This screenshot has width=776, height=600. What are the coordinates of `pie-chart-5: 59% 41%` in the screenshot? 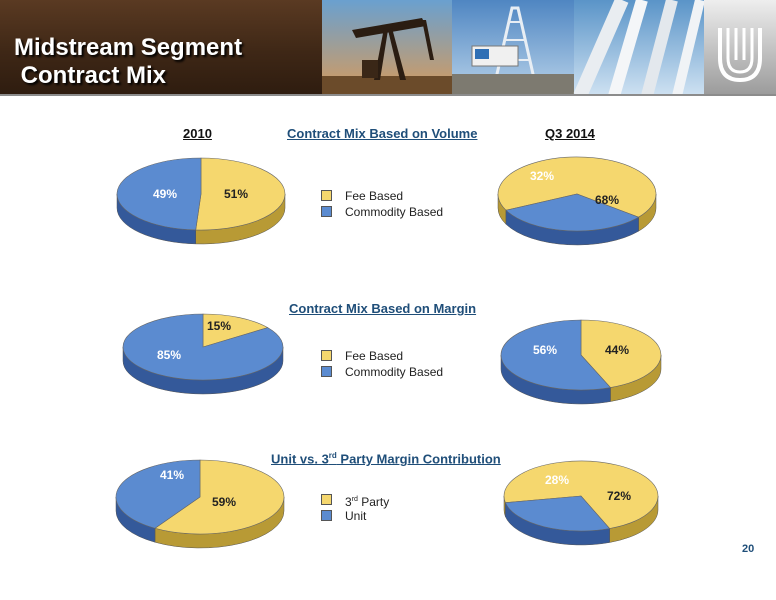 It's located at (200, 504).